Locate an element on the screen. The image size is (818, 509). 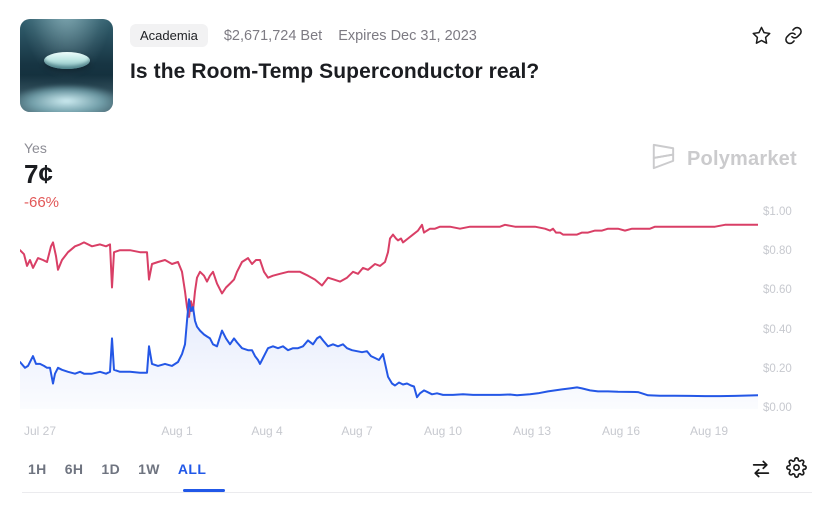
polymarket-watermark: Polymarket is located at coordinates (722, 159).